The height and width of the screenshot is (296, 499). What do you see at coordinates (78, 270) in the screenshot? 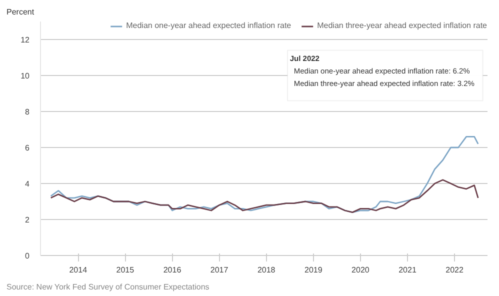
I see `x-tick-label: 2014` at bounding box center [78, 270].